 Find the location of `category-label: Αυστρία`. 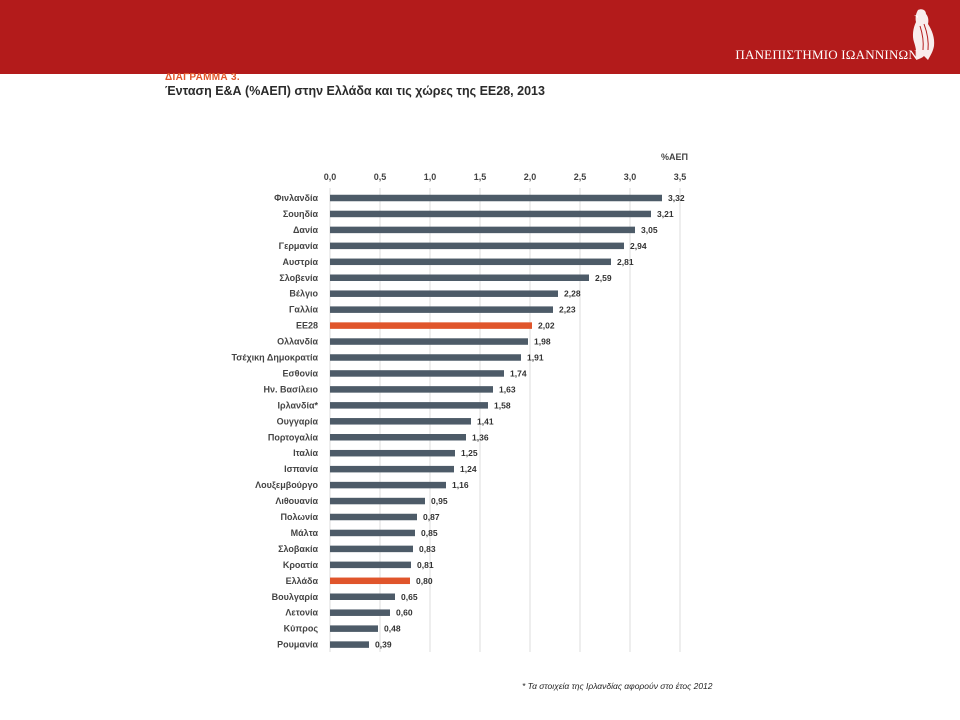

category-label: Αυστρία is located at coordinates (300, 262).